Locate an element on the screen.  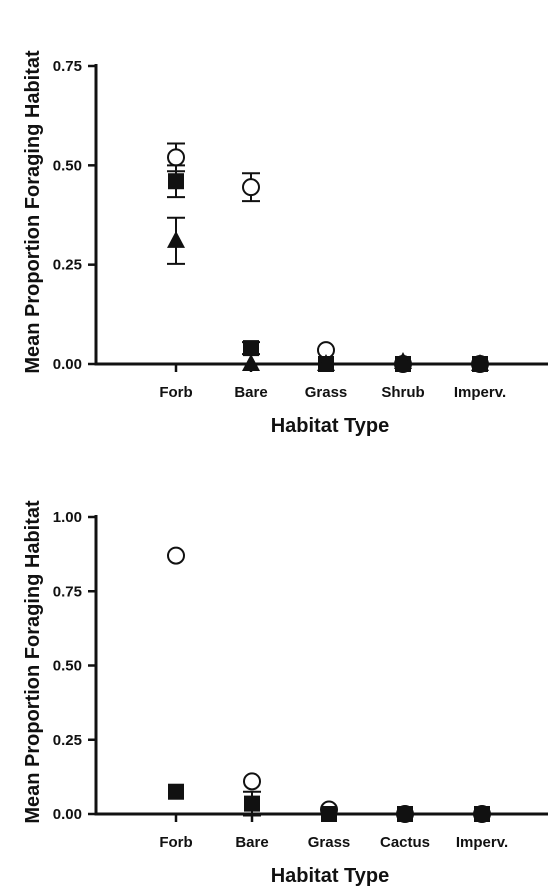
y-tick-label: 1.00 is located at coordinates (67, 517).